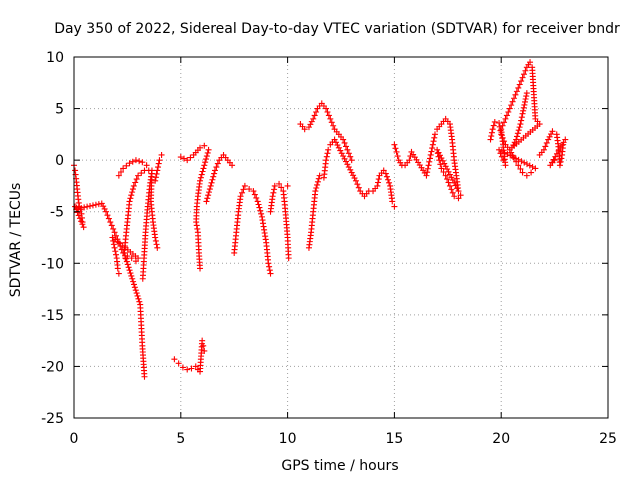 This screenshot has width=640, height=480. Describe the element at coordinates (52, 419) in the screenshot. I see `y-tick-label: -25` at that location.